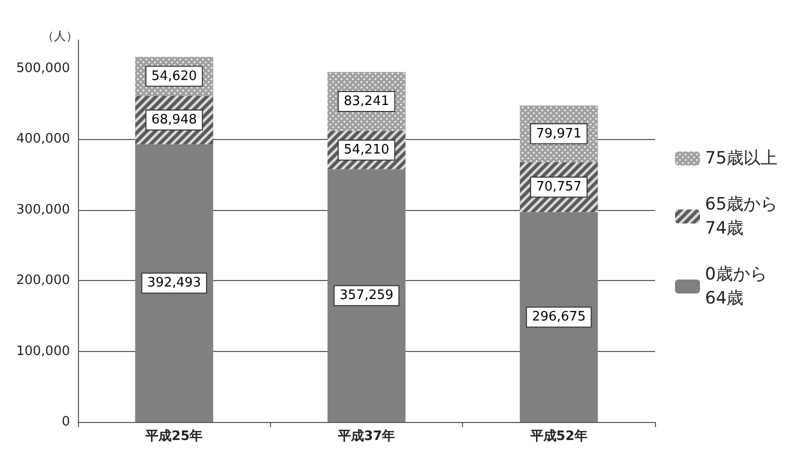 This screenshot has height=457, width=795. What do you see at coordinates (367, 101) in the screenshot?
I see `data-label: 83,241` at bounding box center [367, 101].